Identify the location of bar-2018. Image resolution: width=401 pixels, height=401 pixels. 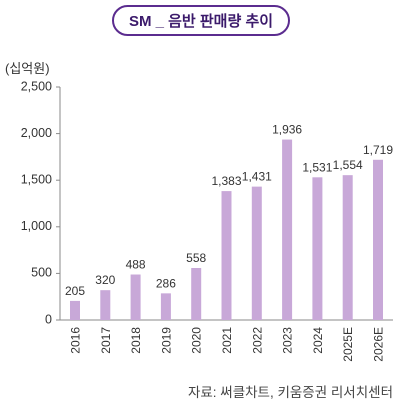
(135, 297).